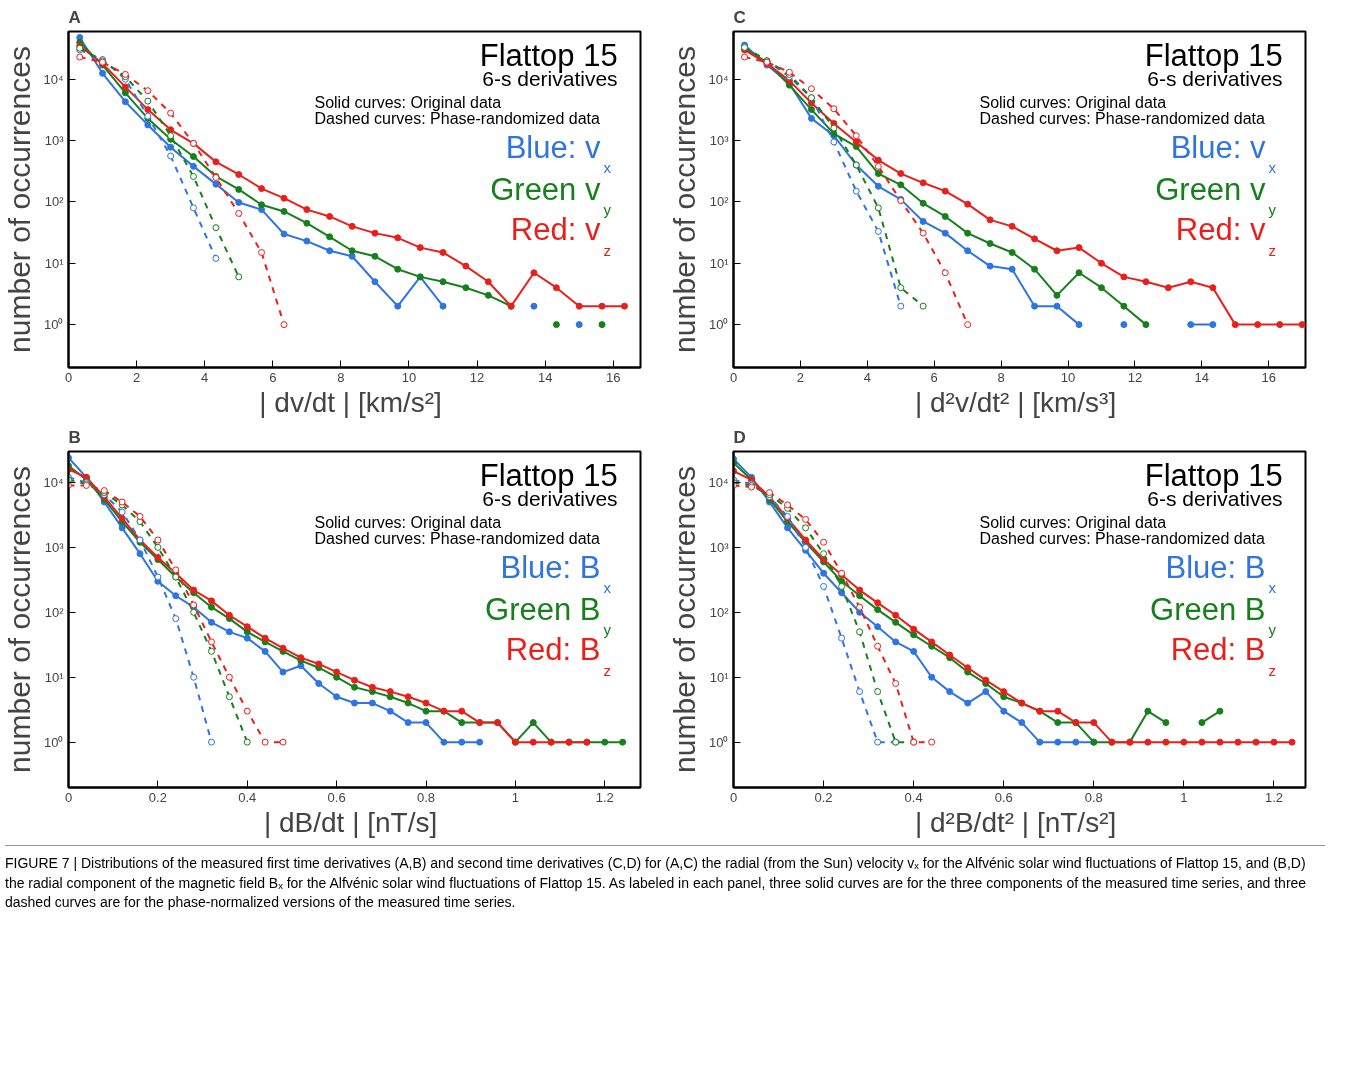 Image resolution: width=1357 pixels, height=1085 pixels. Describe the element at coordinates (1015, 822) in the screenshot. I see `x-axis-title: | d²B/dt² | [nT/s²]` at that location.